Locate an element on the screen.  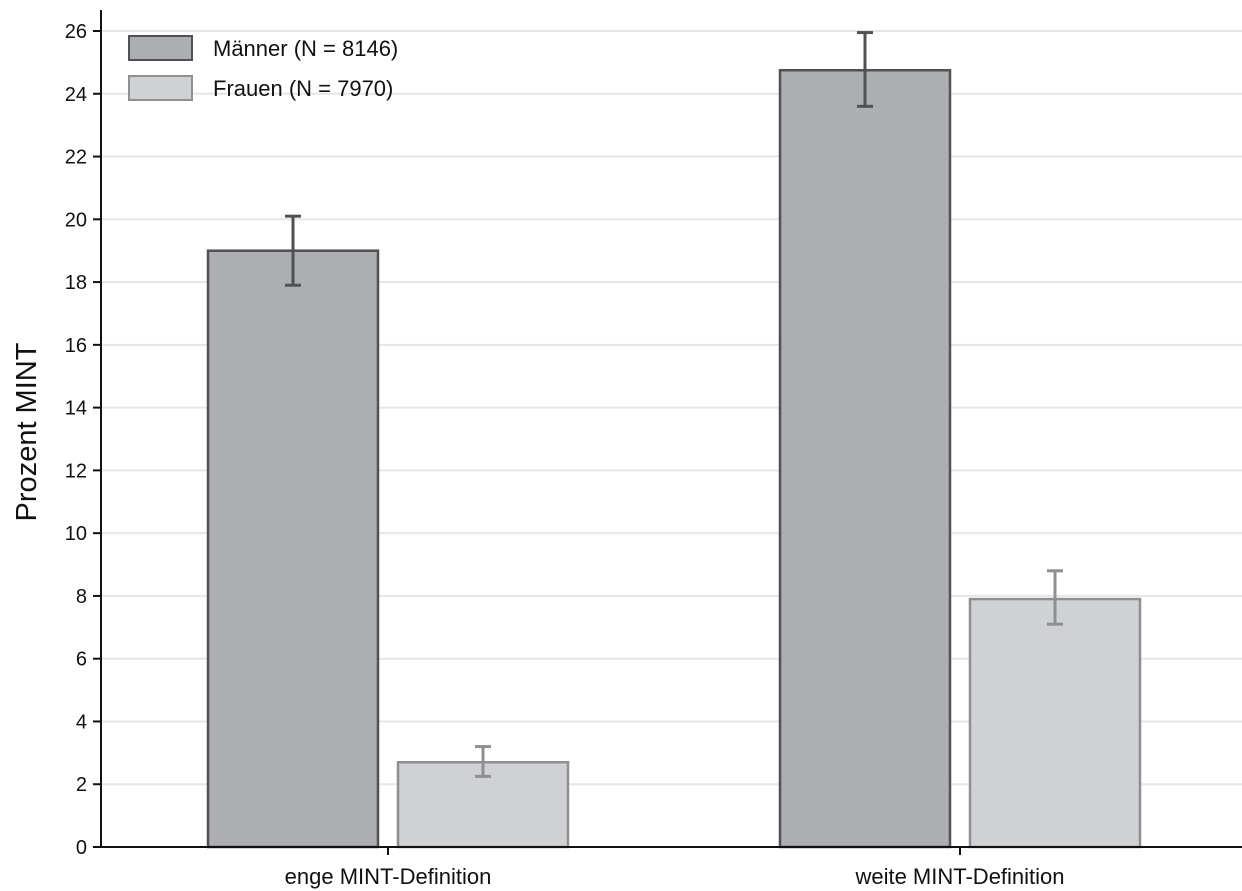
y-tick-label-16: 16 is located at coordinates (76, 346).